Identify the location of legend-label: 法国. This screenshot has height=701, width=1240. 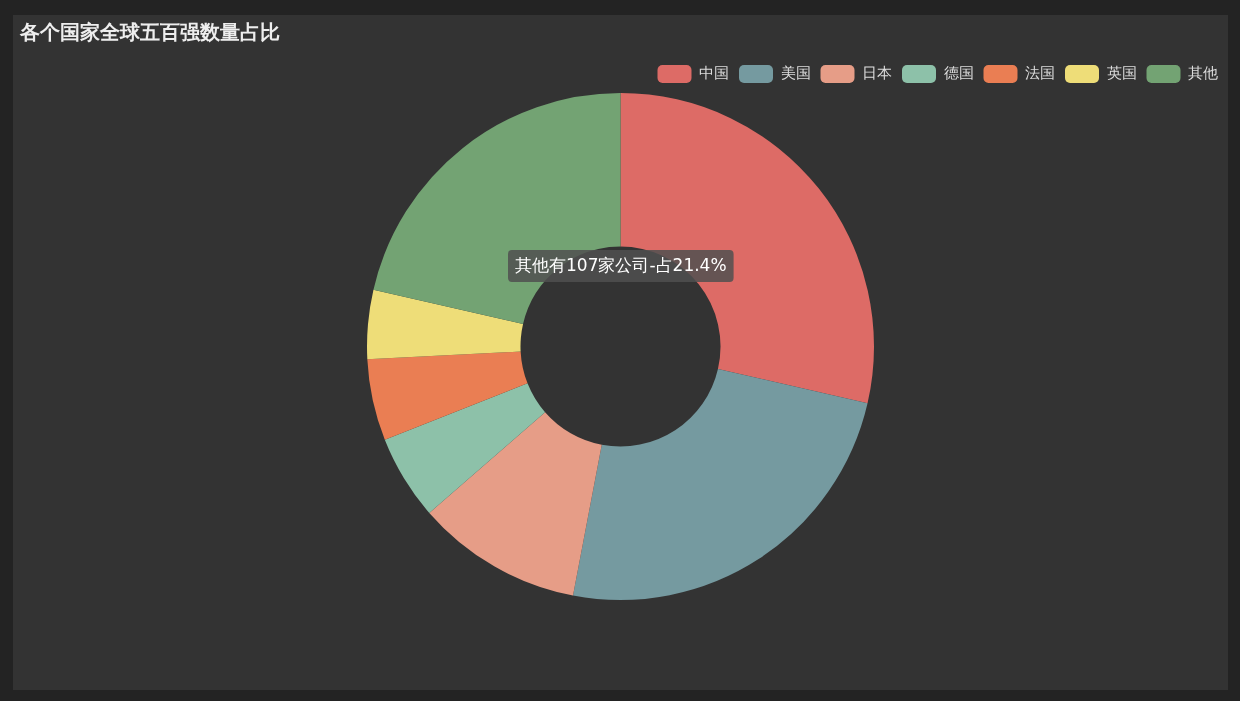
(1040, 72).